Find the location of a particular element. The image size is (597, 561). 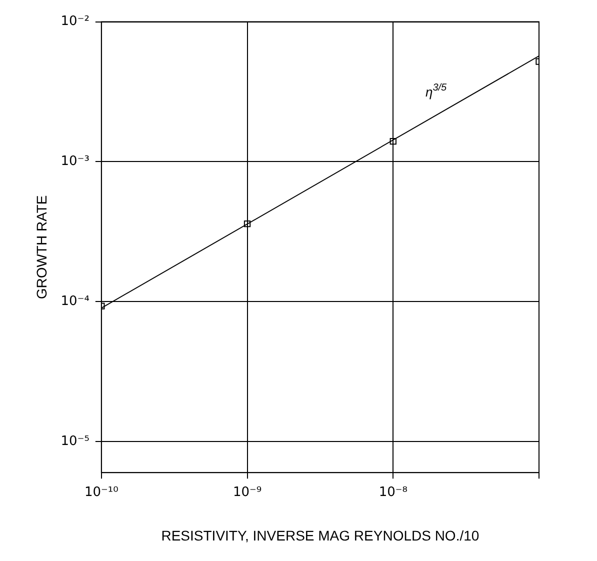

y-tick-label: 10⁻³ is located at coordinates (75, 162).